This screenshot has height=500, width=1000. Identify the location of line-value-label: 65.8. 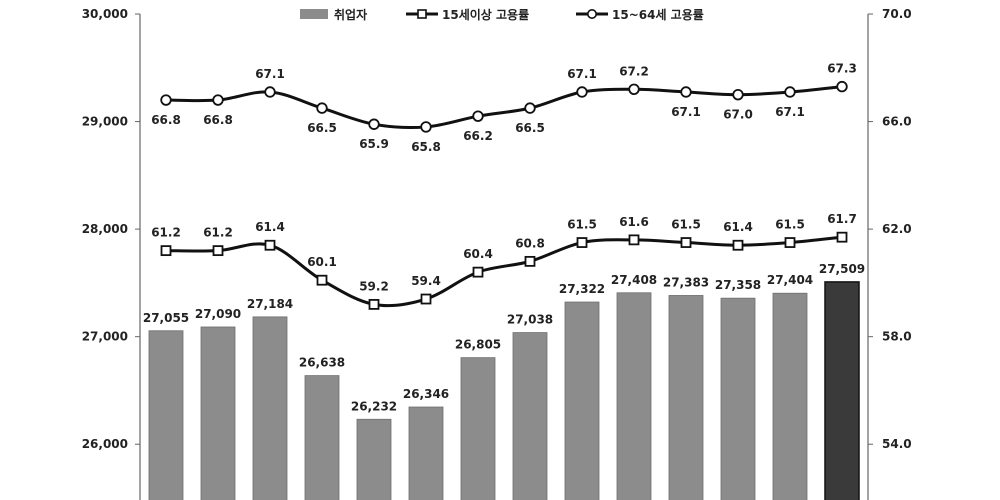
(426, 147).